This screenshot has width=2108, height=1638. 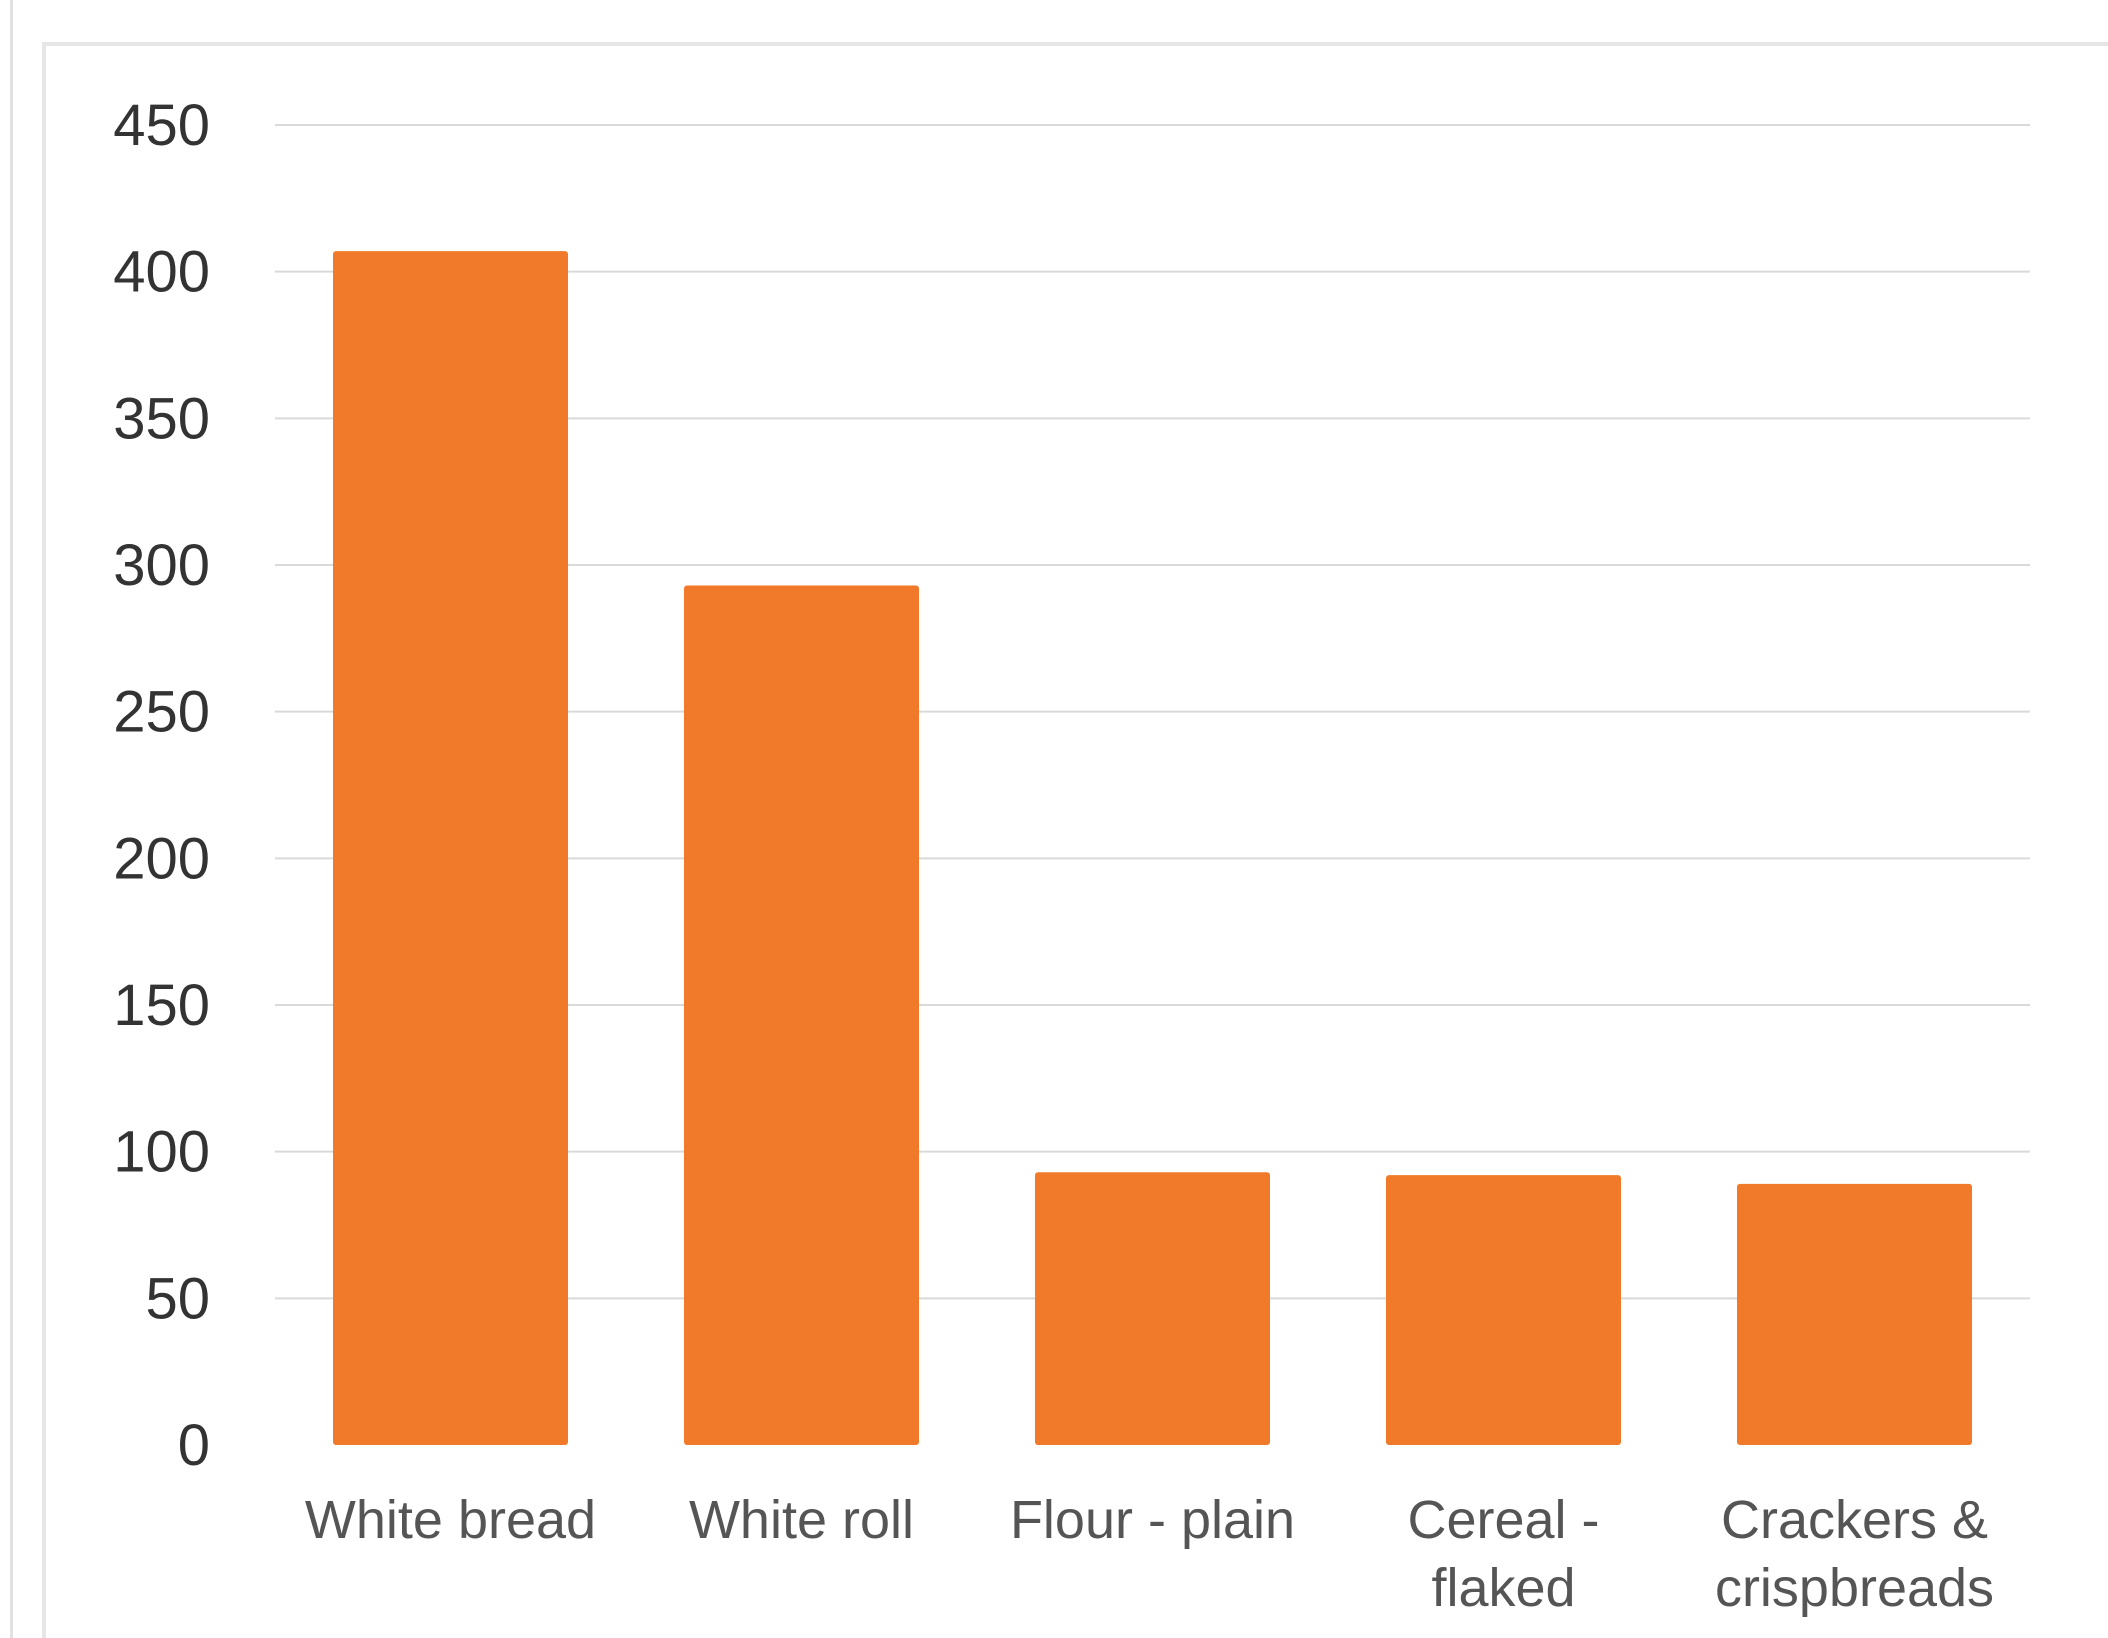 I want to click on y-tick-label: 0, so click(x=194, y=1445).